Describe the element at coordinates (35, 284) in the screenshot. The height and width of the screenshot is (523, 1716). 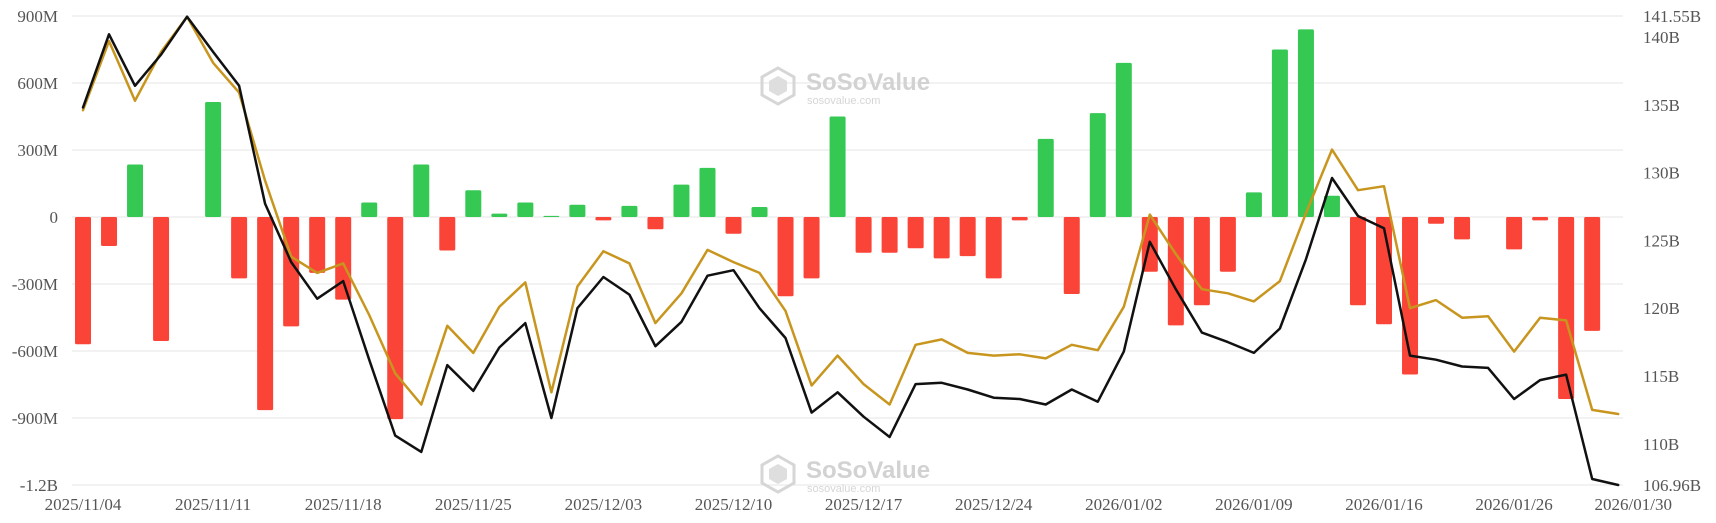
I see `left-tick-label: -300M` at that location.